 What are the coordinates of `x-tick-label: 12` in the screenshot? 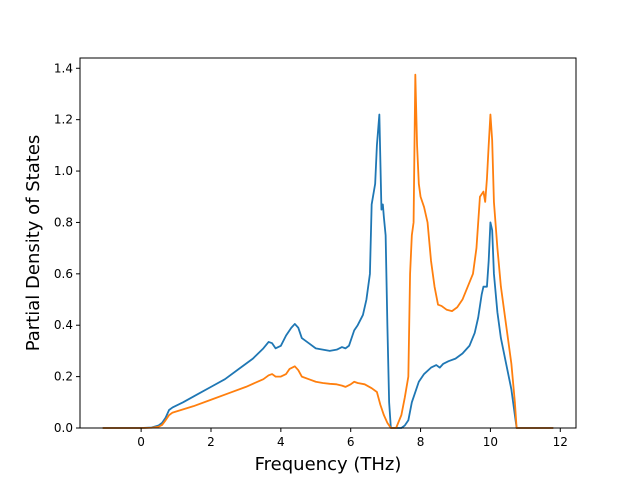 It's located at (560, 442).